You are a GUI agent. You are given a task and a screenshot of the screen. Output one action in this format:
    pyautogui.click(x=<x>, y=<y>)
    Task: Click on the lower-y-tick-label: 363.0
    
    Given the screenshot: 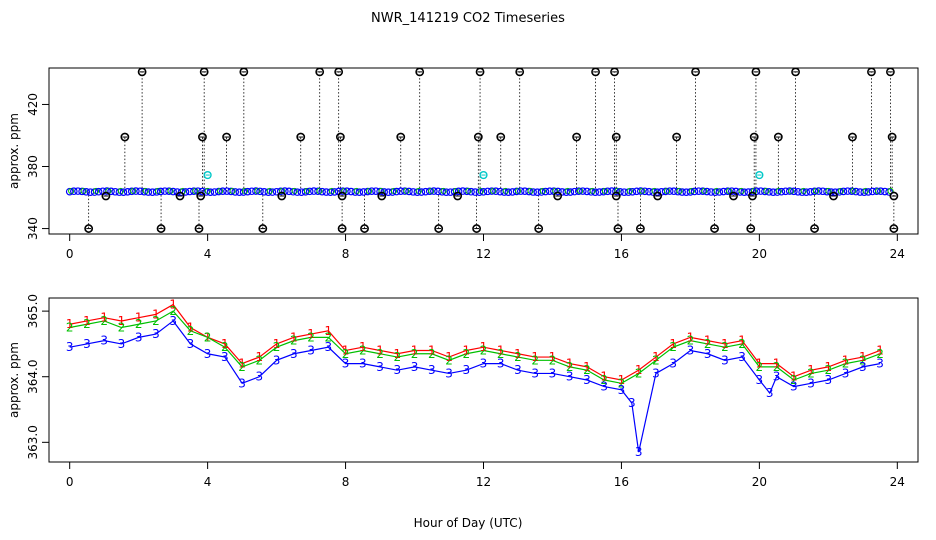 What is the action you would take?
    pyautogui.click(x=33, y=442)
    